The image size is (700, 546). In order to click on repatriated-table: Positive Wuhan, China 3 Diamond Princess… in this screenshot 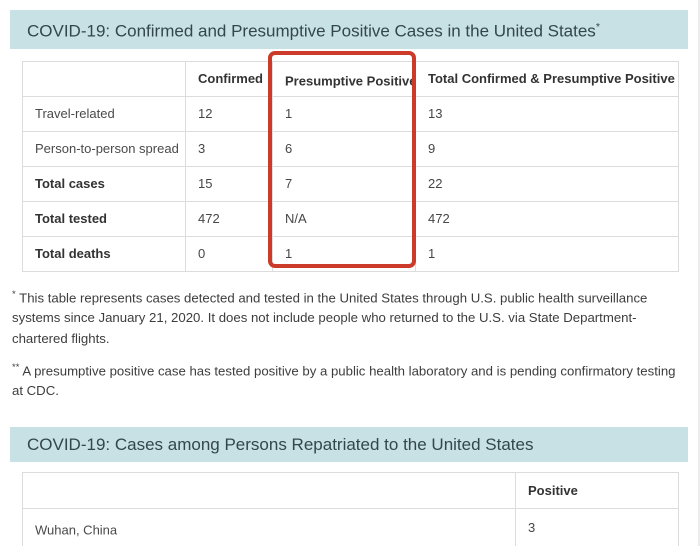, I will do `click(350, 509)`.